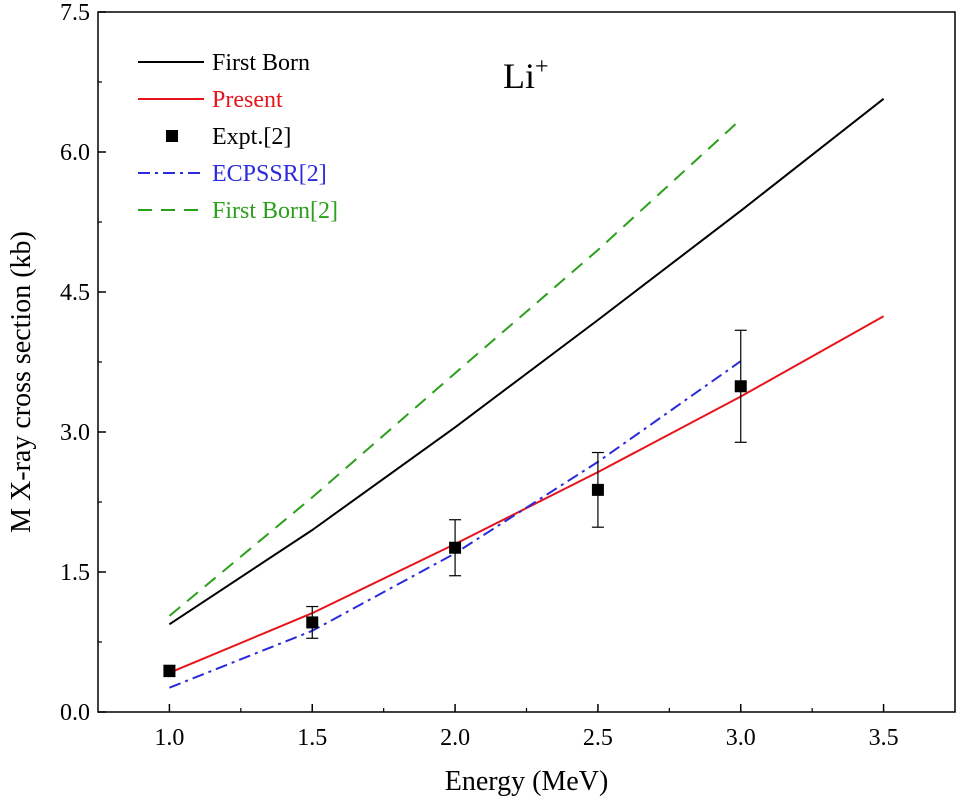 The image size is (968, 799). What do you see at coordinates (21, 382) in the screenshot?
I see `y-axis-title: M X-ray cross section (kb)` at bounding box center [21, 382].